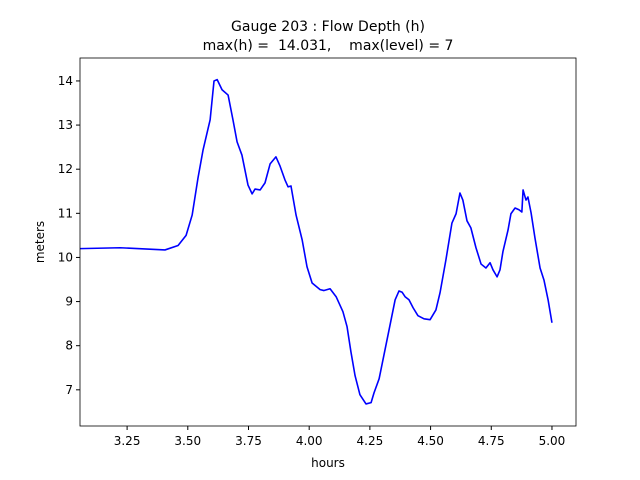 This screenshot has width=640, height=480. Describe the element at coordinates (65, 213) in the screenshot. I see `y-tick-label: 11` at that location.